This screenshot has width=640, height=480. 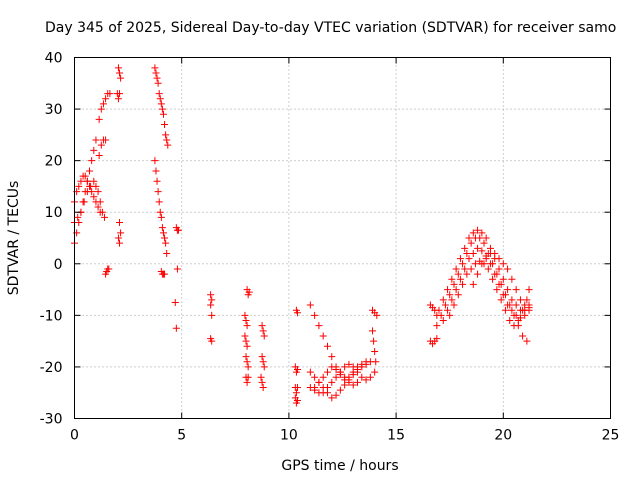 What do you see at coordinates (489, 293) in the screenshot?
I see `series-arc-y` at bounding box center [489, 293].